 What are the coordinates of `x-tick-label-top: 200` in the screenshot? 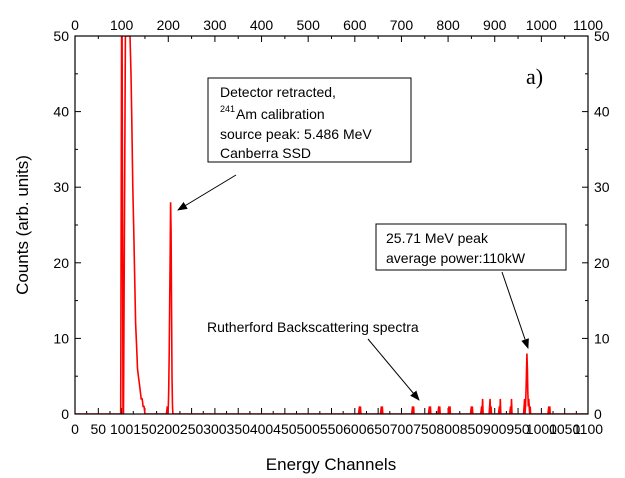 It's located at (169, 25).